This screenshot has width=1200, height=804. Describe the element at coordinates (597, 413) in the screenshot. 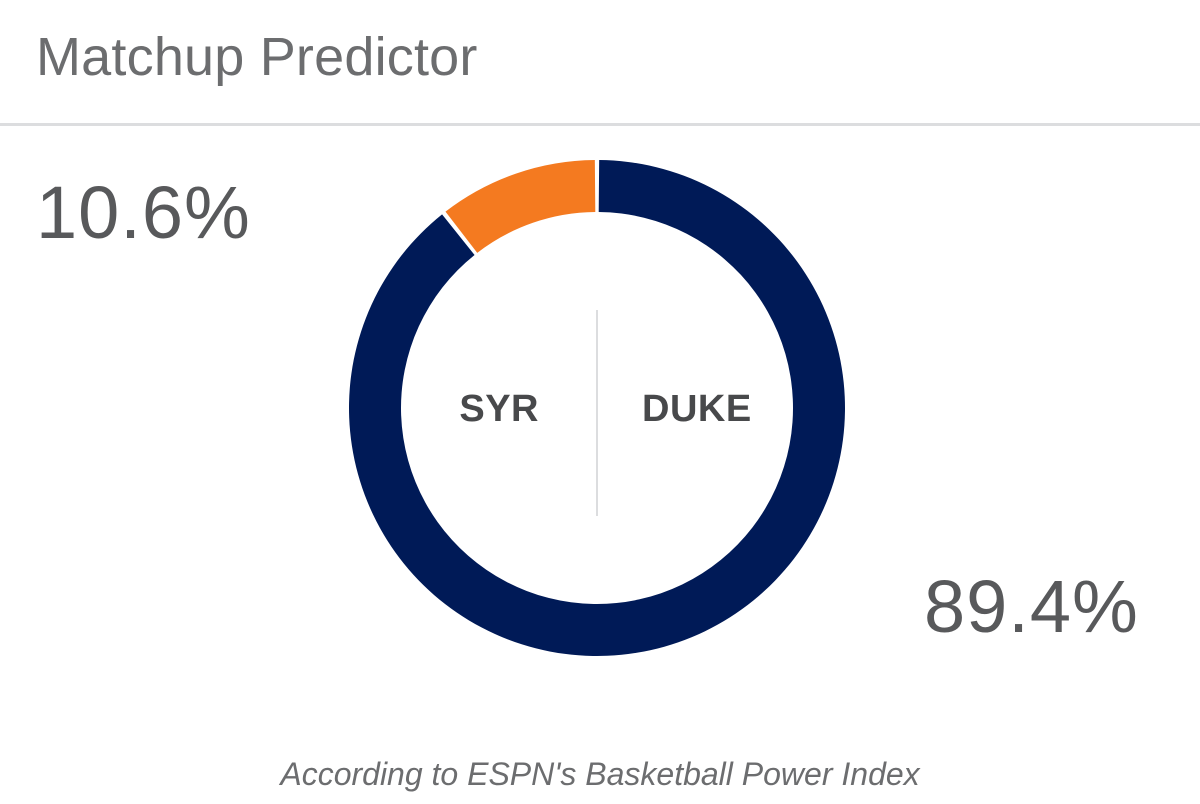

I see `center-divider` at that location.